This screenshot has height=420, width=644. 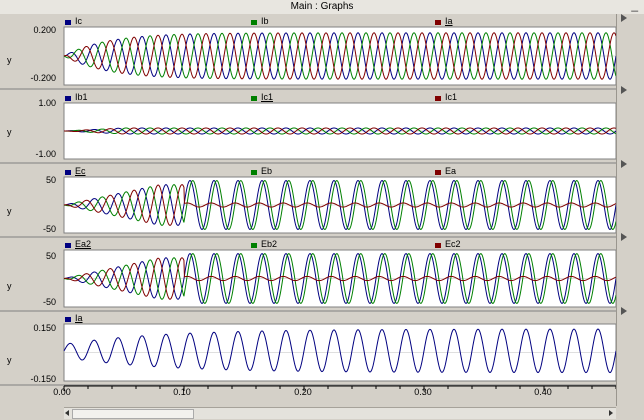 I want to click on y-tick-label: 1.00, so click(x=47, y=103).